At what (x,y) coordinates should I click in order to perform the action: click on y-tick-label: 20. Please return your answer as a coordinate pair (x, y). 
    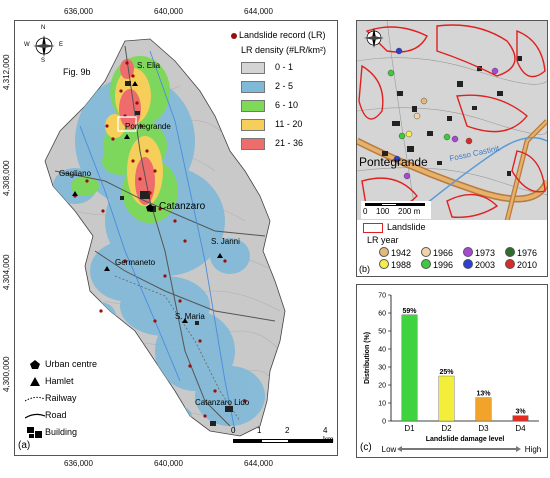
    Looking at the image, I should click on (382, 386).